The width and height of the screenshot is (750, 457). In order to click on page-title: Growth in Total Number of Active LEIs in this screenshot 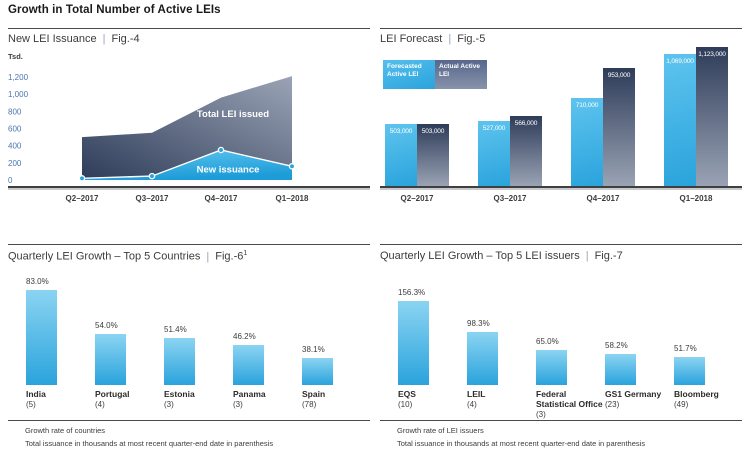, I will do `click(114, 10)`.